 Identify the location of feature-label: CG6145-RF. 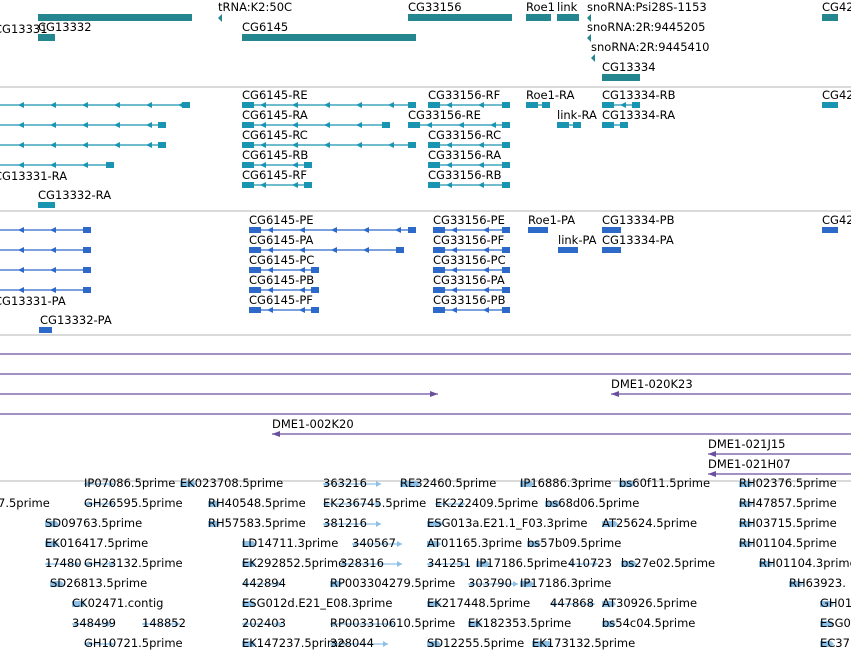
(274, 175).